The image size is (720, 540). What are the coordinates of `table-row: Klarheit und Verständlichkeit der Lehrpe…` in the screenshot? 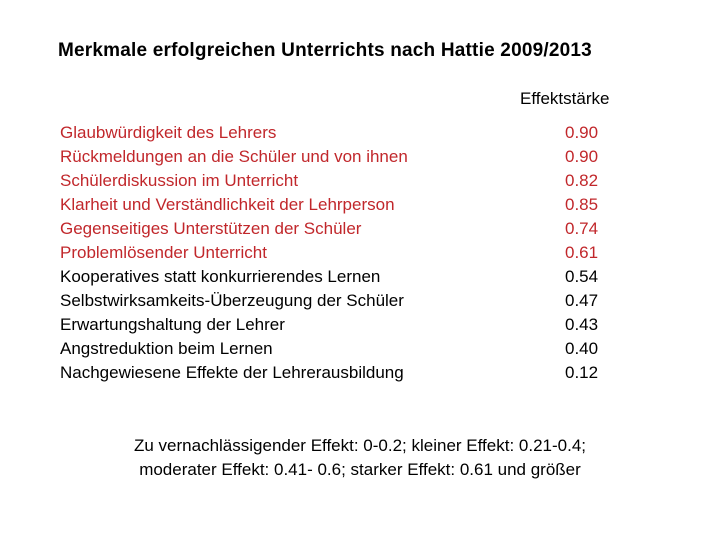 It's located at (360, 205).